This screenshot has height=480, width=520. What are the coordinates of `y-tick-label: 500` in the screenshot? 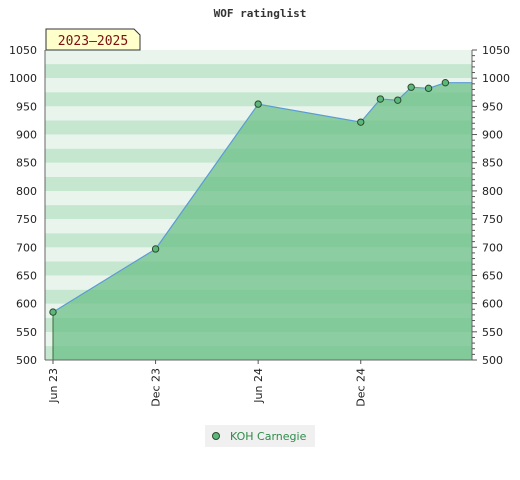 It's located at (26, 360).